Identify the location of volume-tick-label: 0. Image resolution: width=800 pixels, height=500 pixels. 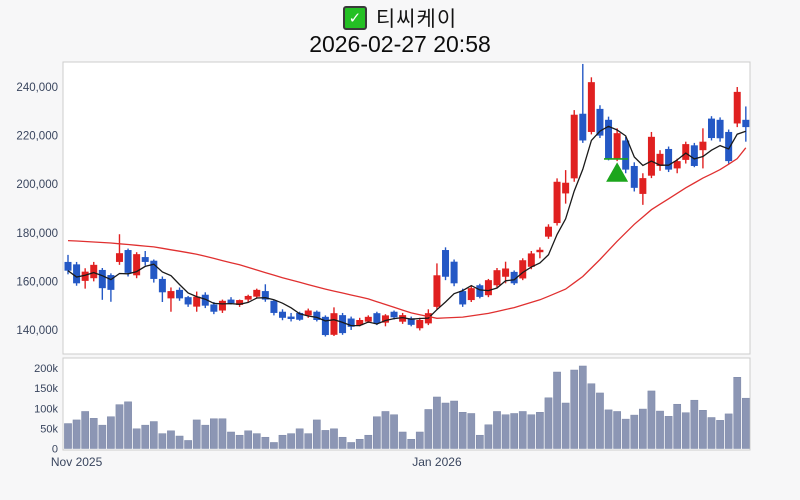
(55, 450).